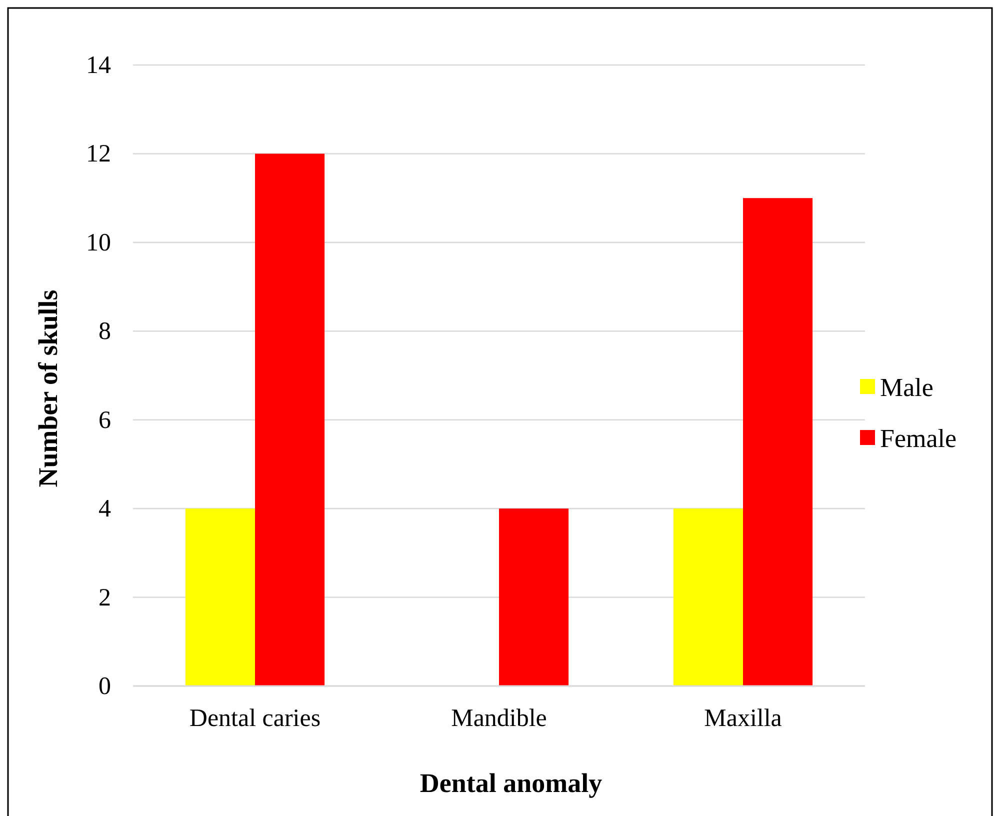  I want to click on y-tick-label: 4, so click(105, 509).